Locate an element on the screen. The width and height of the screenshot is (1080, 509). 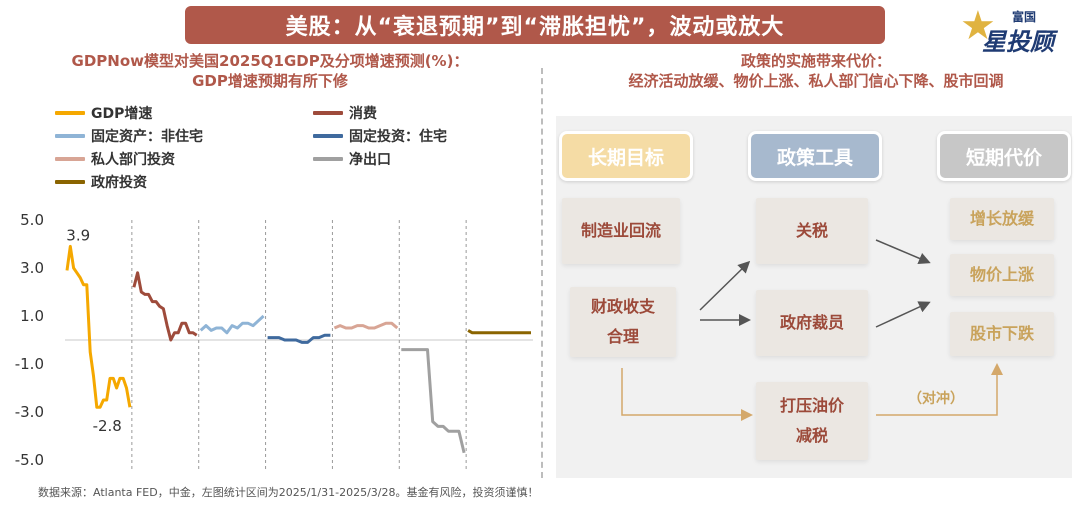
legend-label: 固定资产：非住宅 is located at coordinates (147, 137).